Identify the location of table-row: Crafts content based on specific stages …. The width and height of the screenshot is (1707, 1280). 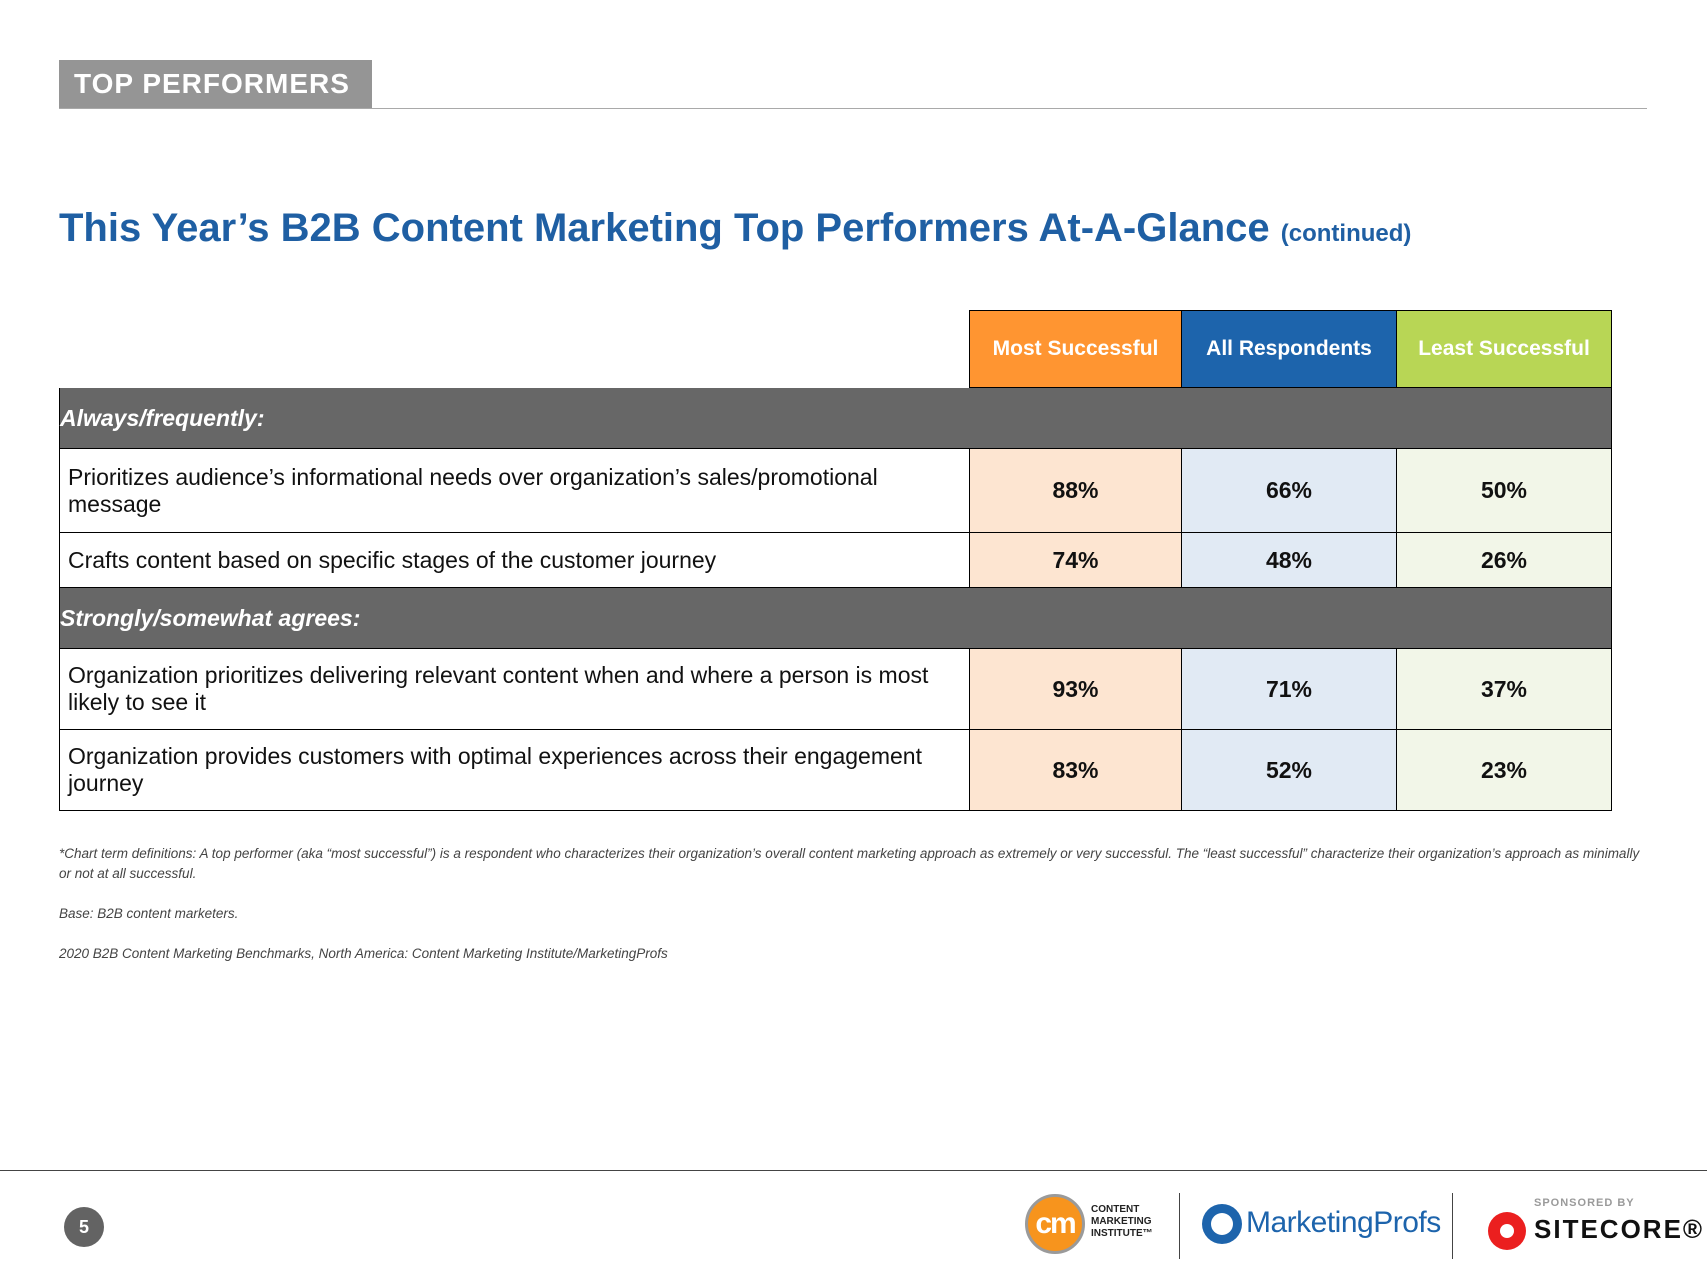
(835, 560).